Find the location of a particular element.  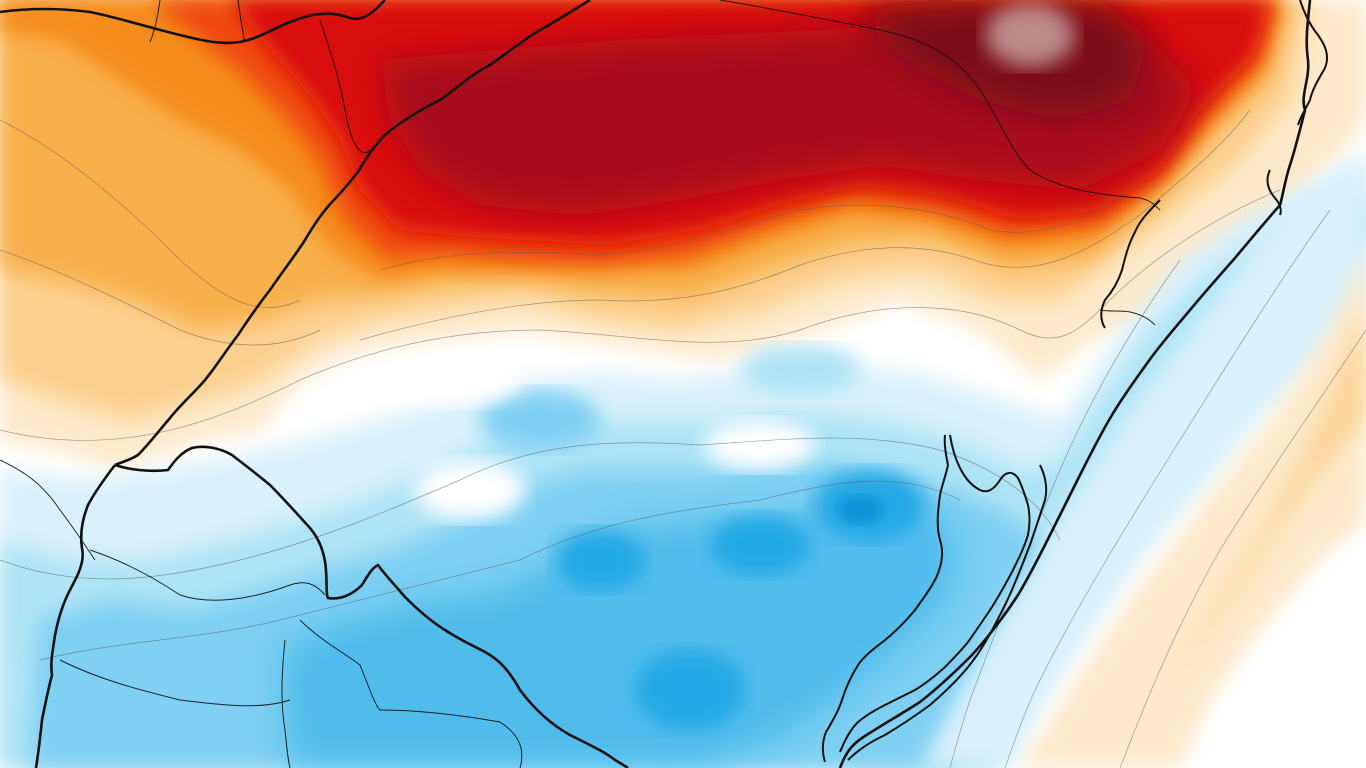

border-state-west is located at coordinates (75, 616).